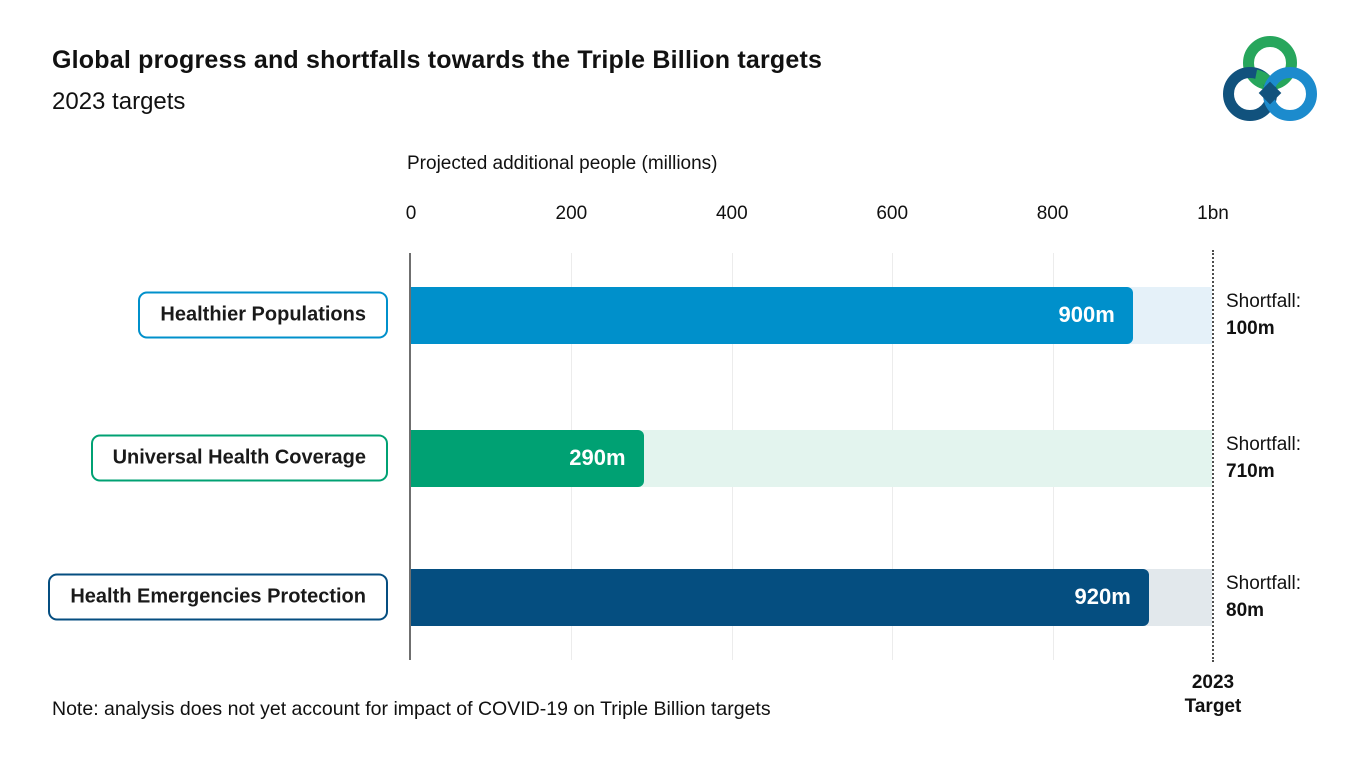 This screenshot has width=1366, height=768. Describe the element at coordinates (562, 163) in the screenshot. I see `x-axis-title: Projected additional people (millions)` at that location.